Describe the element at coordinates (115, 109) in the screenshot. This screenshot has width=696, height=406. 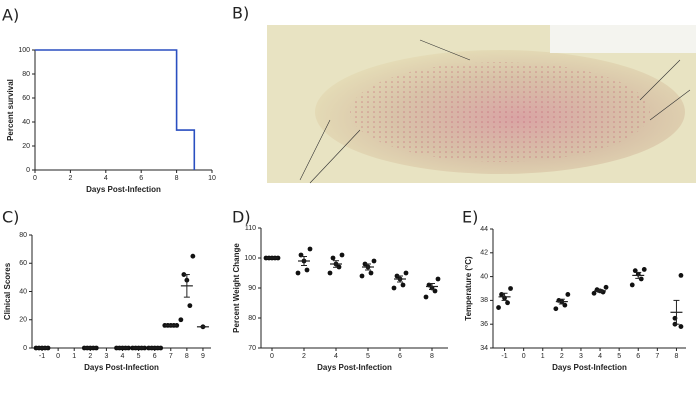
I see `survival-line` at that location.